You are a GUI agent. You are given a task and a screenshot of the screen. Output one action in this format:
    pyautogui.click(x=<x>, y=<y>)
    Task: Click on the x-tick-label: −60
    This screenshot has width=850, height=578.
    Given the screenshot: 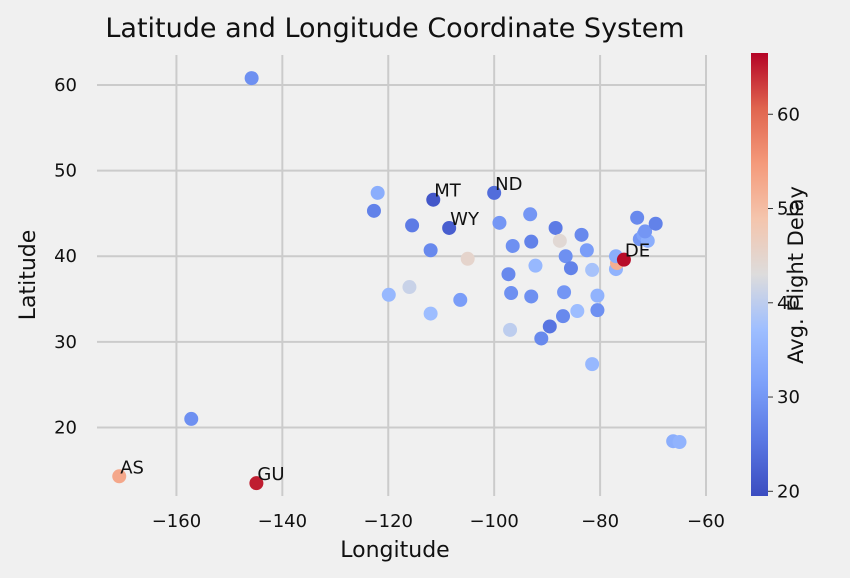 What is the action you would take?
    pyautogui.click(x=706, y=521)
    